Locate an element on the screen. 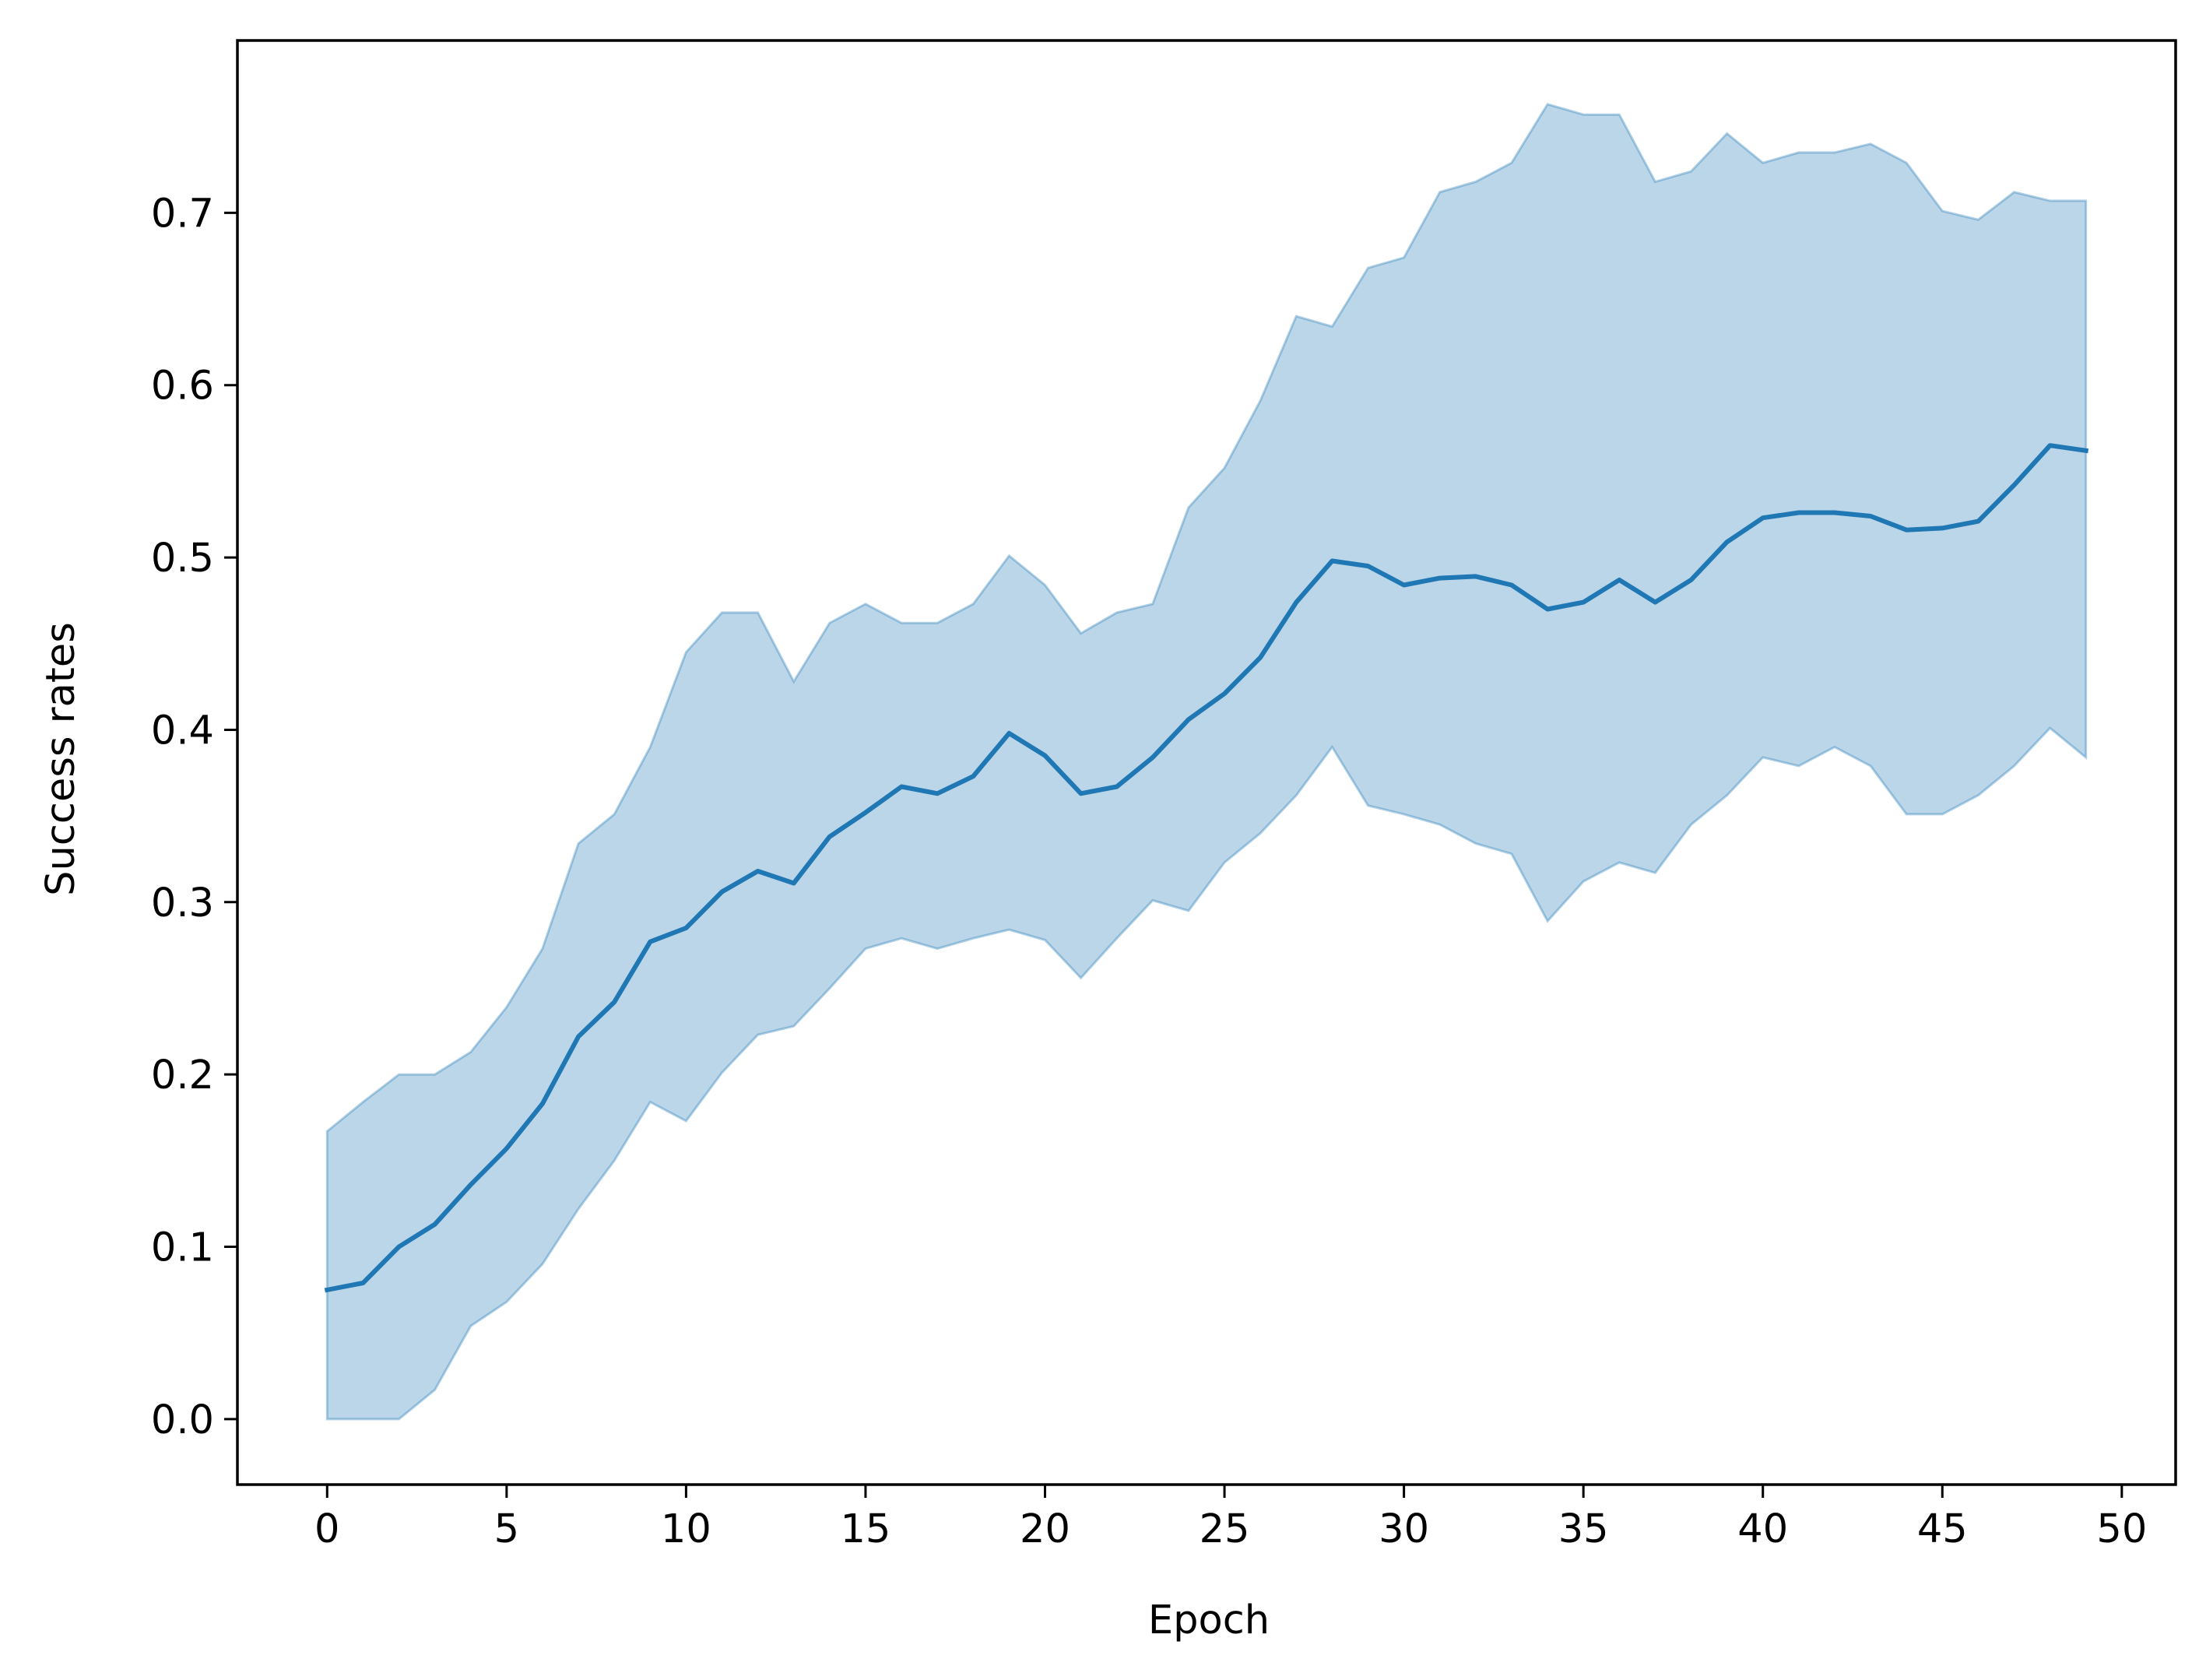  y-tick-label: 0.2 is located at coordinates (182, 1076).